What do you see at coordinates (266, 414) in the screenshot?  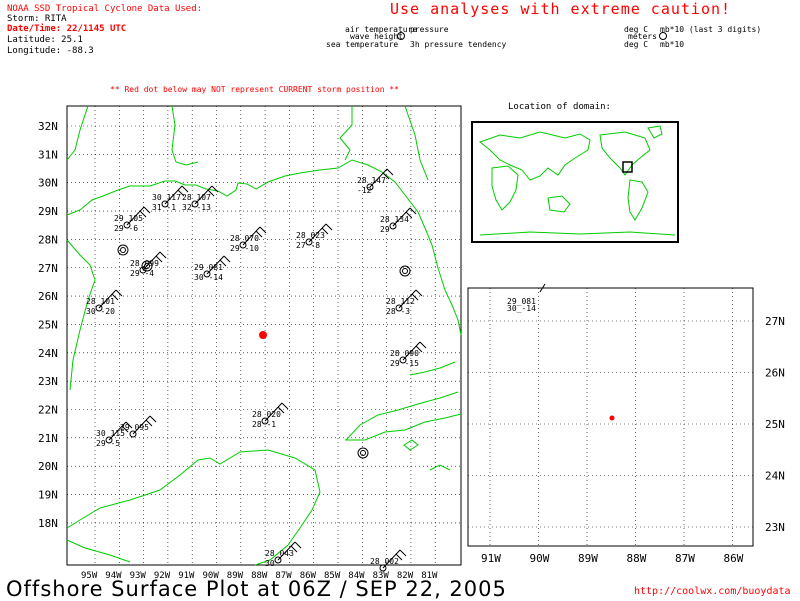 I see `station-temp-pressure: 28 020` at bounding box center [266, 414].